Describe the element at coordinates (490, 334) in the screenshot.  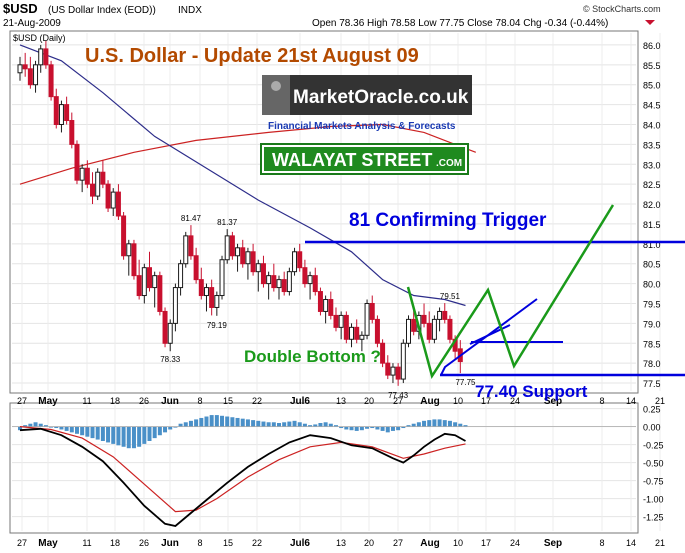
I see `channel-line-lower` at that location.